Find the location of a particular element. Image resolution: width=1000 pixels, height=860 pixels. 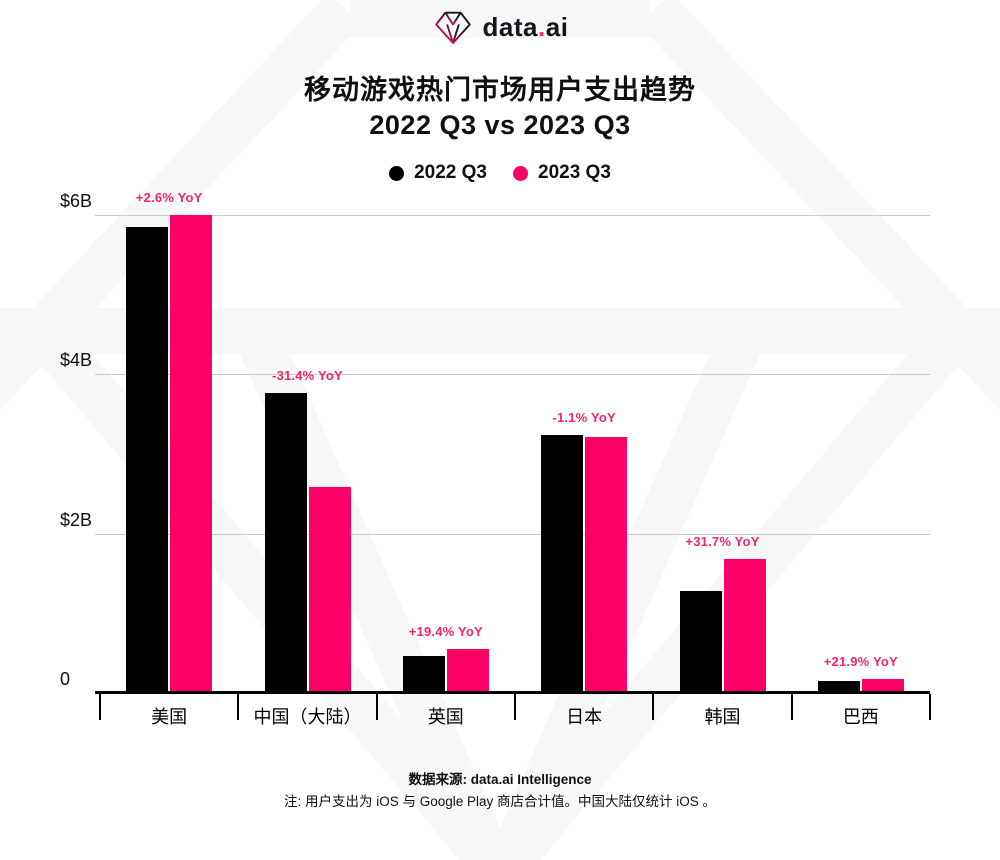

x-axis-category-韩国: 韩国 is located at coordinates (722, 717).